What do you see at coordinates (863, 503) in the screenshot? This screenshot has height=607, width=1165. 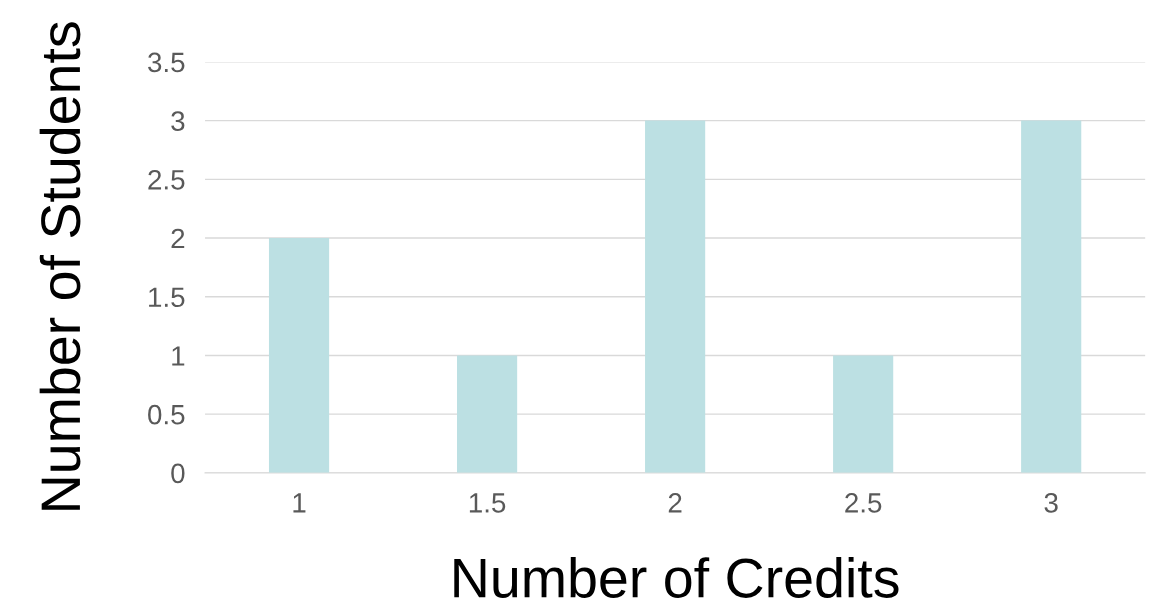 I see `x-tick-label: 2.5` at bounding box center [863, 503].